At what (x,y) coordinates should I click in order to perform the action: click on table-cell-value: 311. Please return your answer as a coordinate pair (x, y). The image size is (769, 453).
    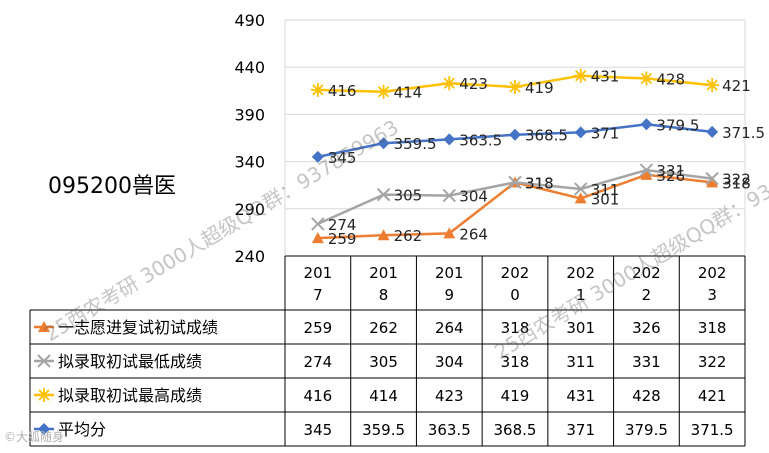
    Looking at the image, I should click on (580, 362).